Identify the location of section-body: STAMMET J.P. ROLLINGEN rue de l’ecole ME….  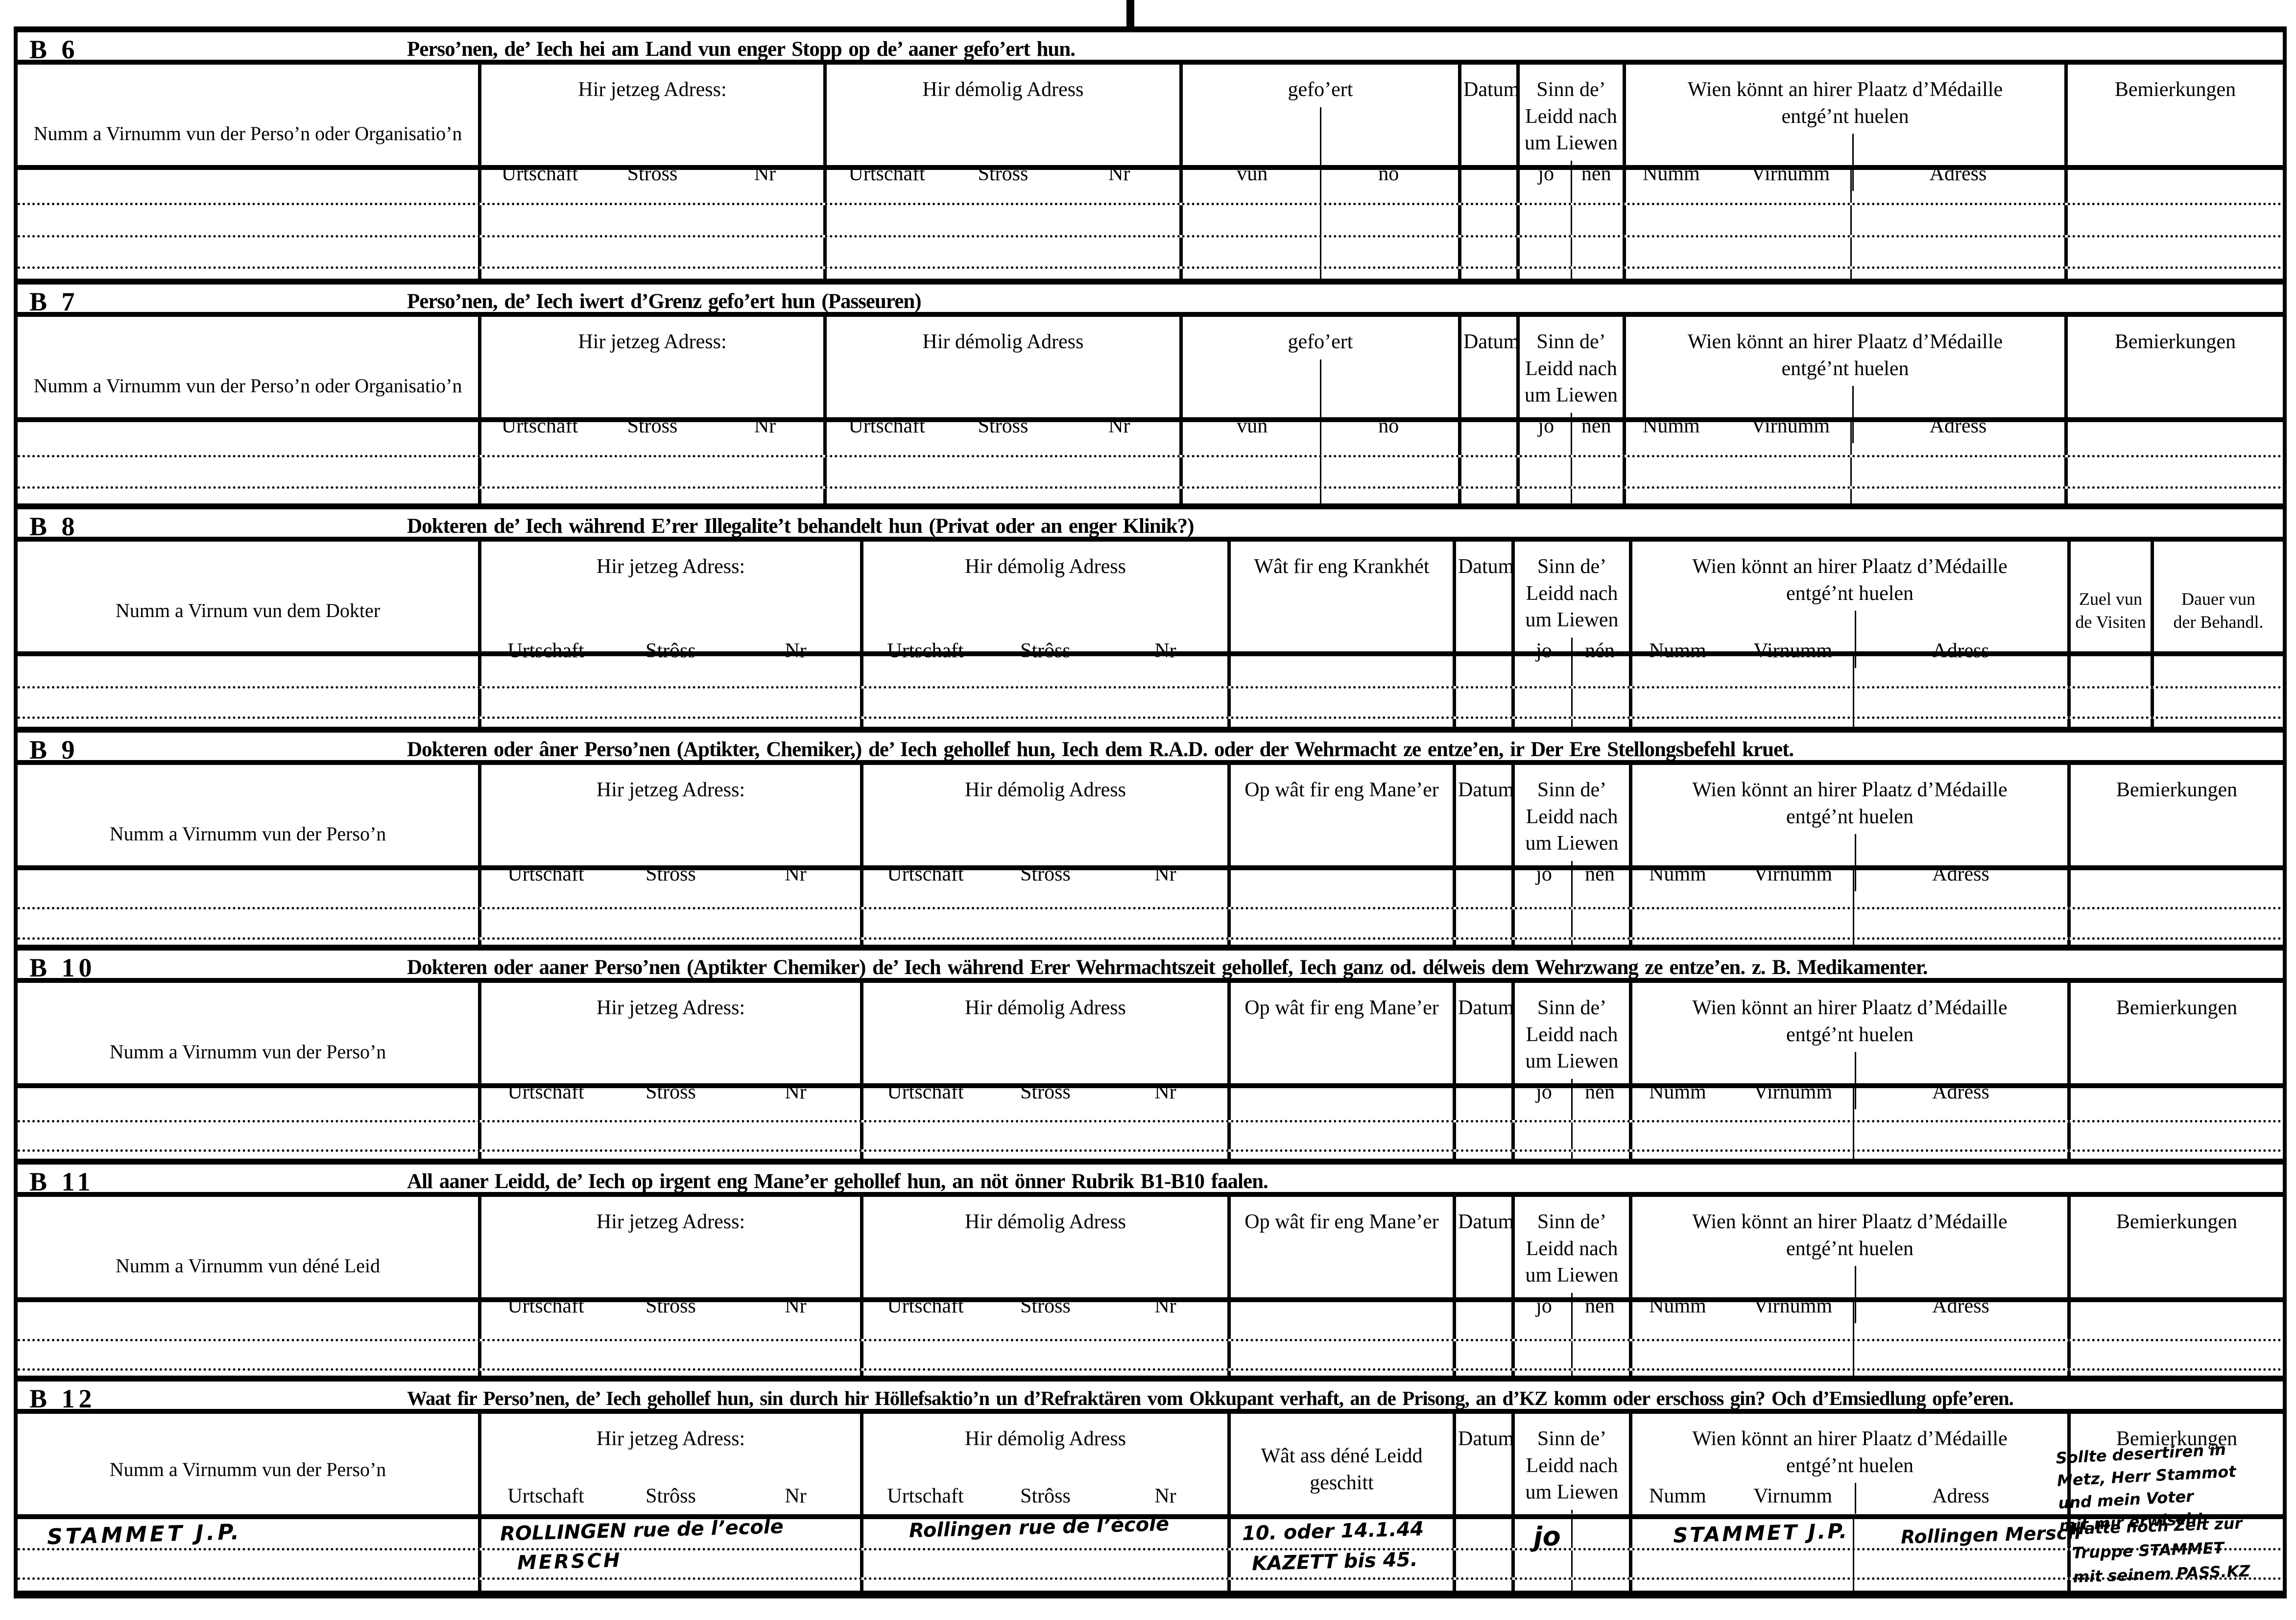
(1151, 1552).